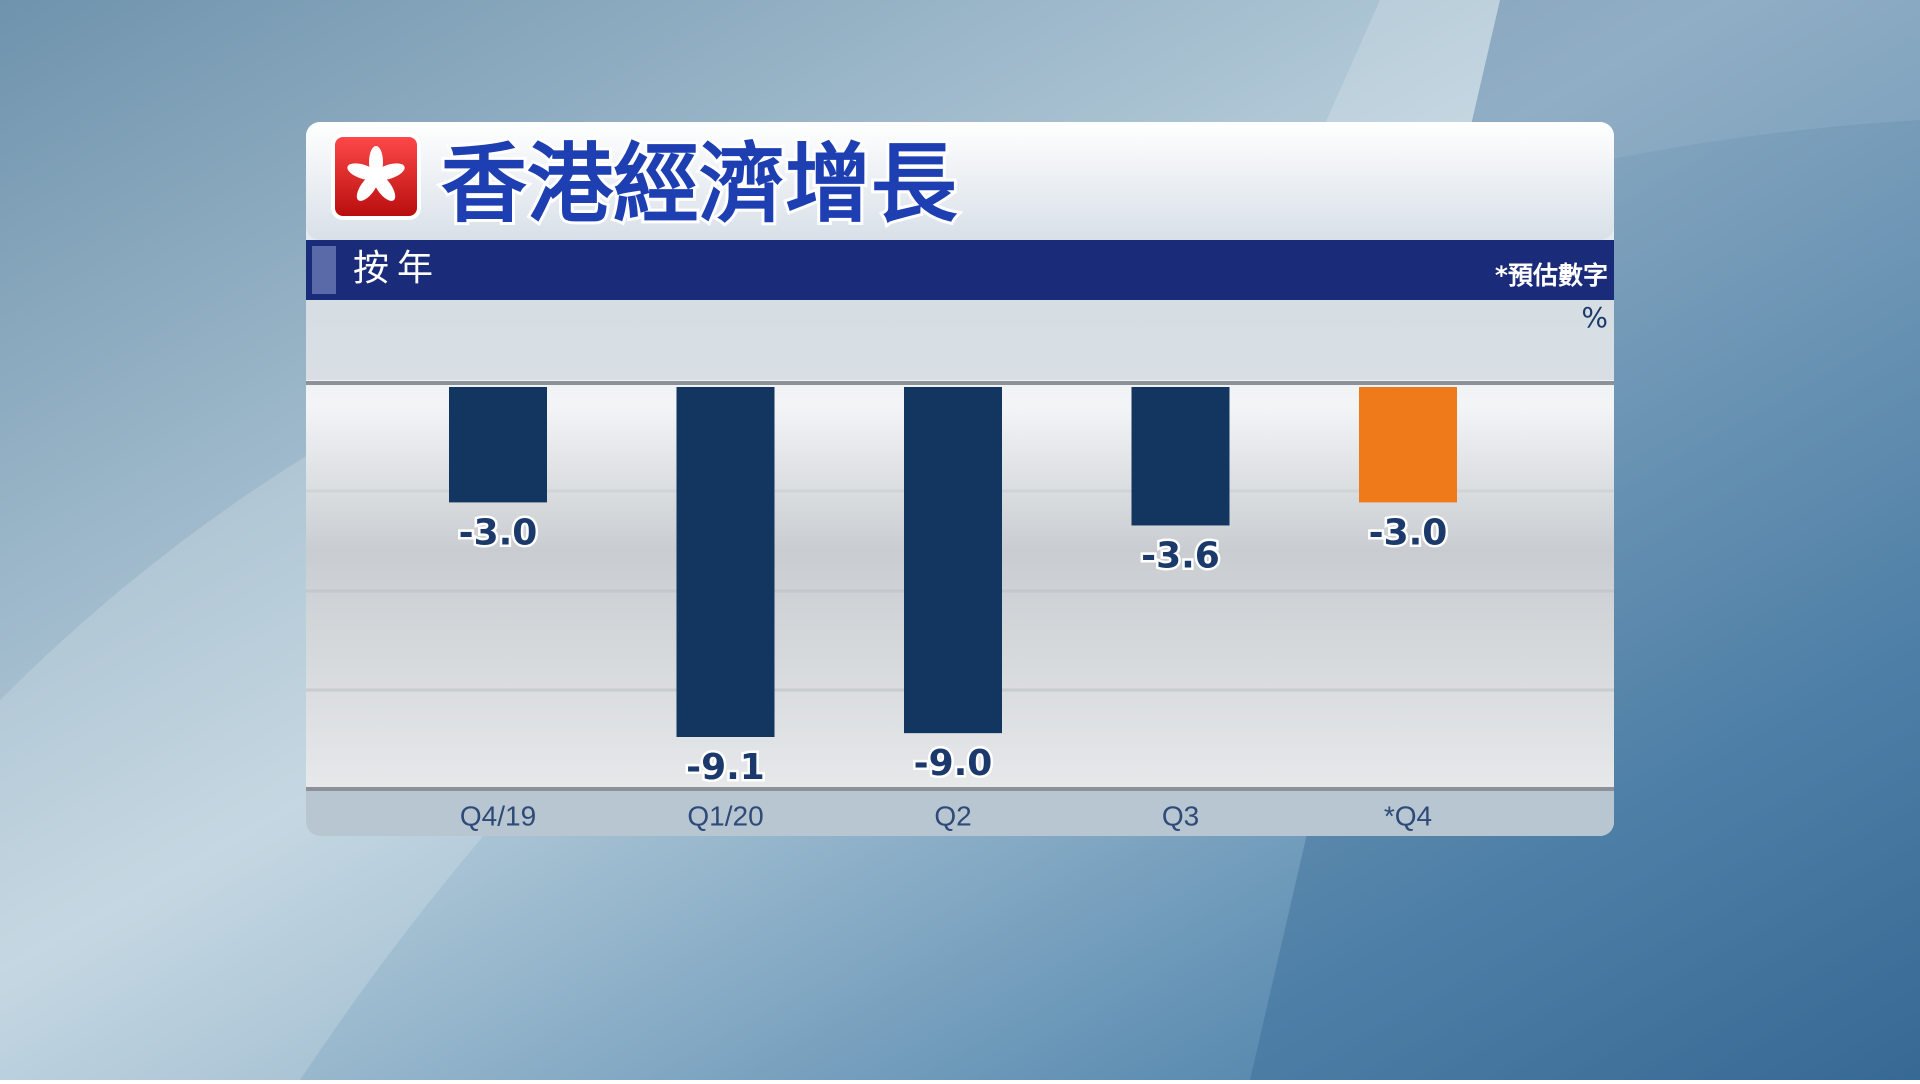 This screenshot has width=1920, height=1084. I want to click on subtitle-bar, so click(960, 270).